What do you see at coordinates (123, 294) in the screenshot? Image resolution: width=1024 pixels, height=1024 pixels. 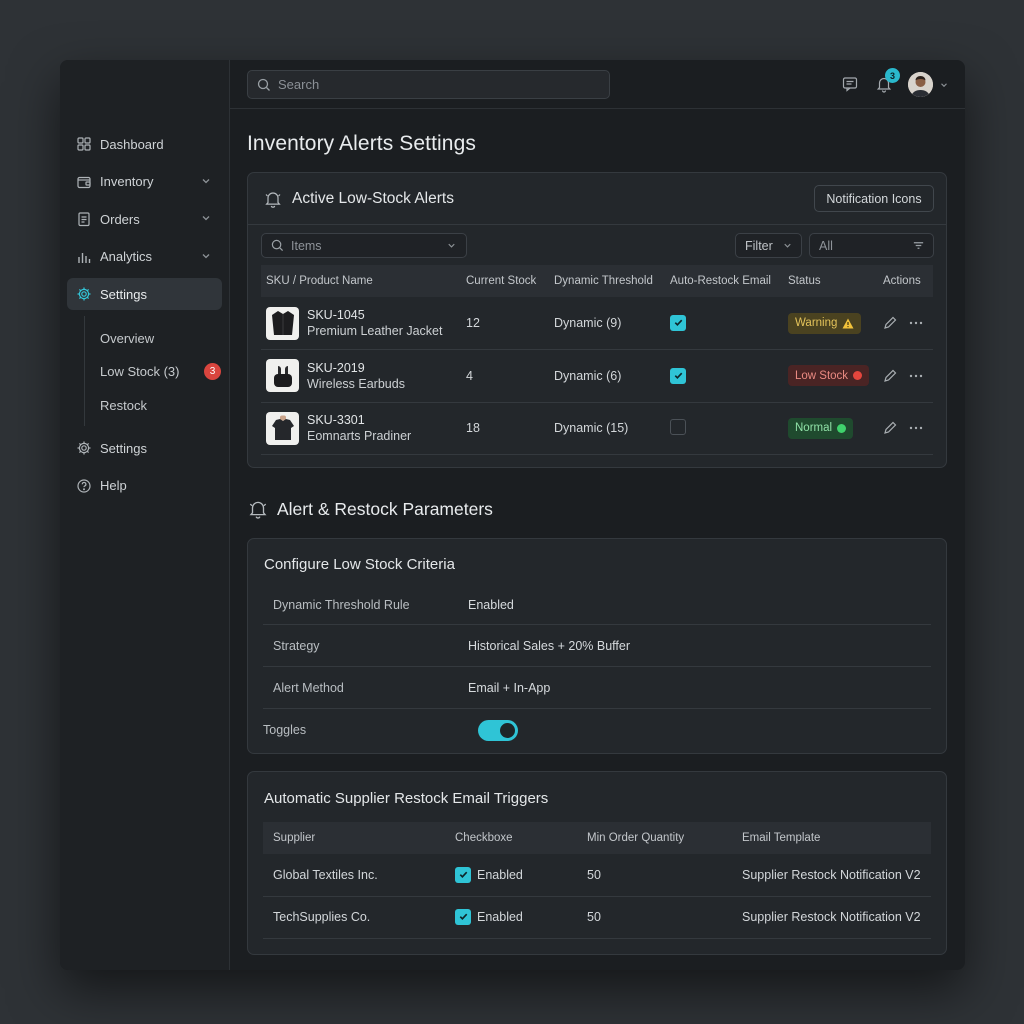 I see `sidebar-item-label: Settings` at bounding box center [123, 294].